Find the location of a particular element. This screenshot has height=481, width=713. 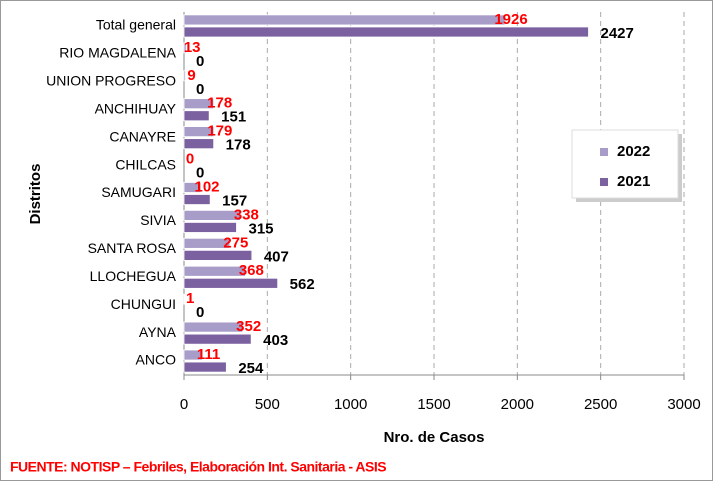

legend-label: 2021 is located at coordinates (633, 181).